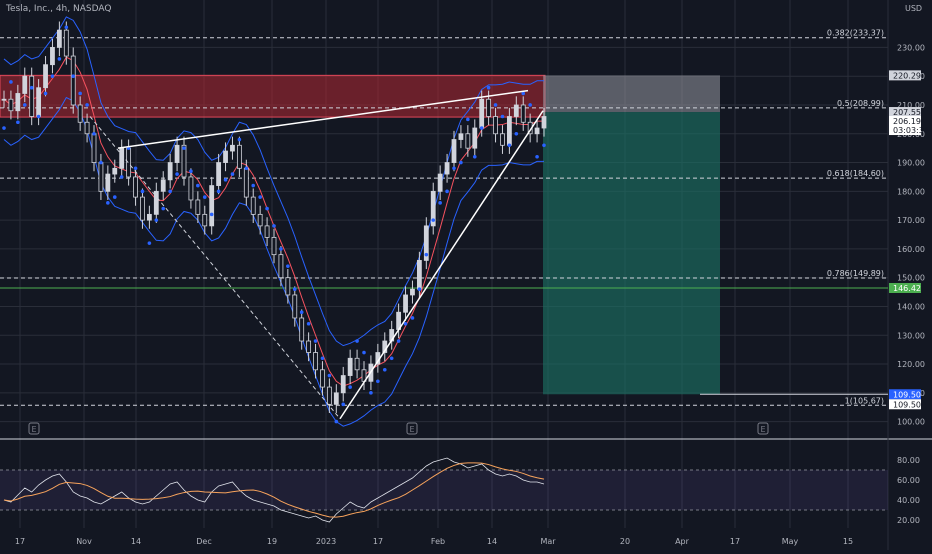  I want to click on rsi-tick-label: 20.00, so click(908, 520).